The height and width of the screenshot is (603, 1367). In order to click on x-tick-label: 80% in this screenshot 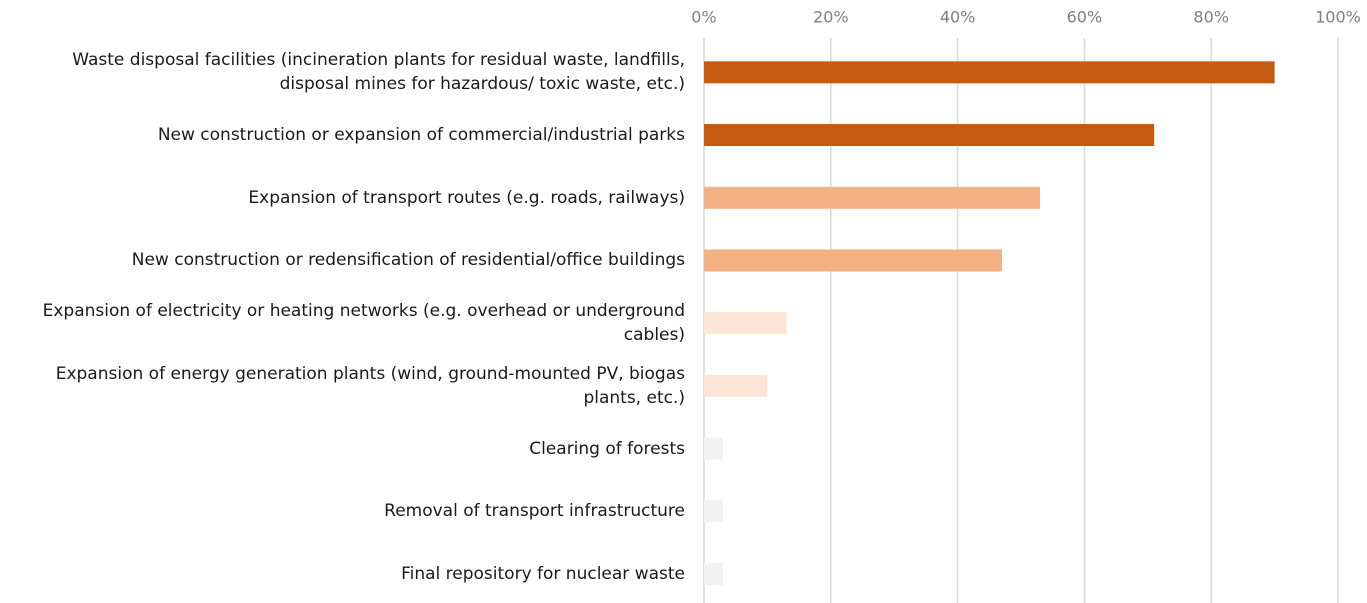, I will do `click(1211, 17)`.